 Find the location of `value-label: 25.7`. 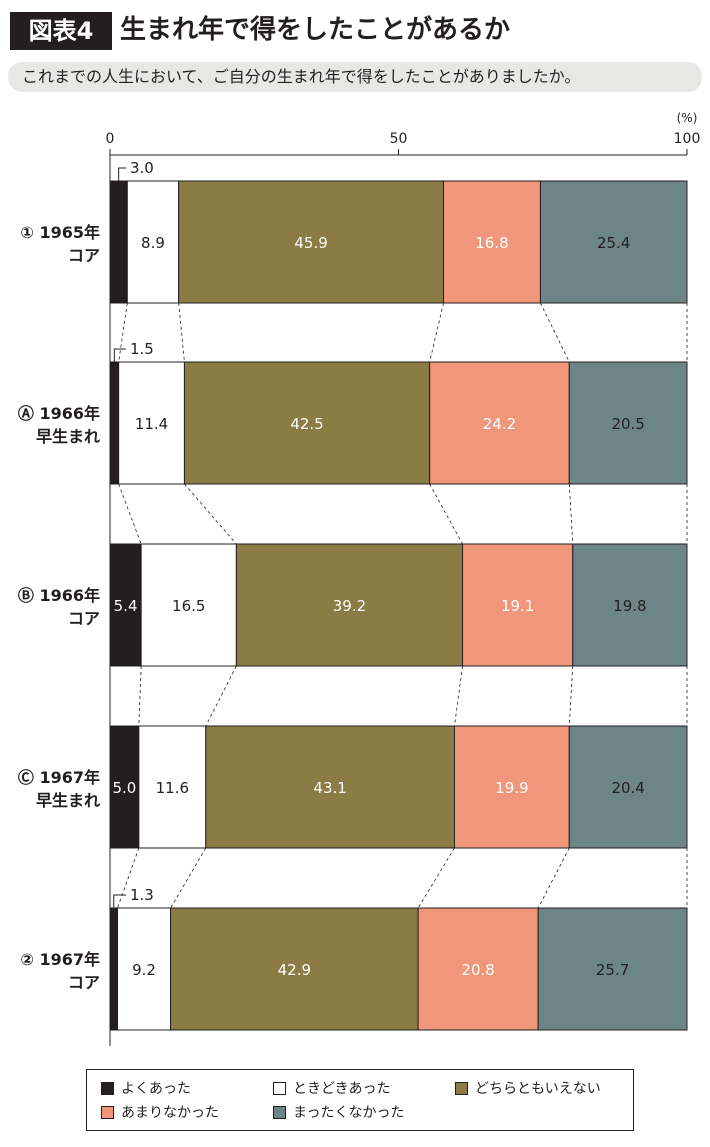

value-label: 25.7 is located at coordinates (612, 970).